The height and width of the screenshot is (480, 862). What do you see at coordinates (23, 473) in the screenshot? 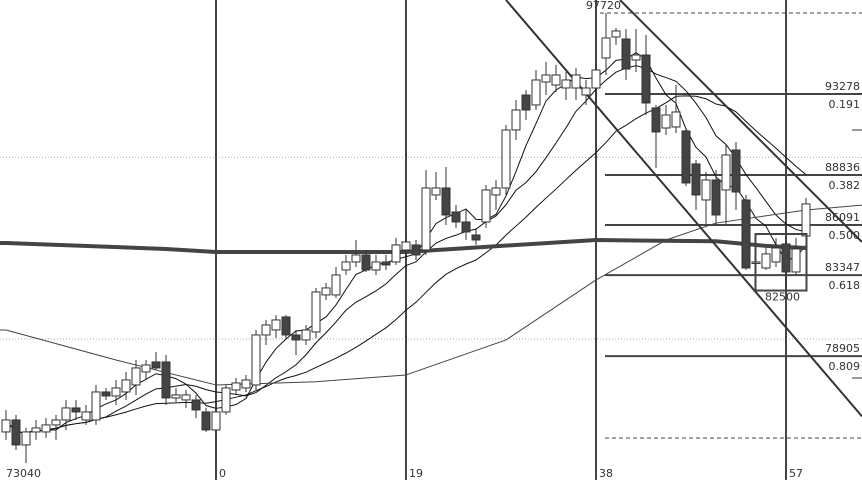
I see `low-label: 73040` at bounding box center [23, 473].